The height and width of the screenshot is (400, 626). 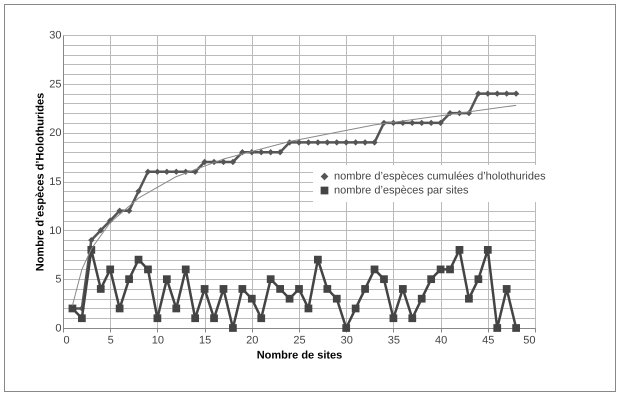 What do you see at coordinates (488, 340) in the screenshot?
I see `x-tick-label: 45` at bounding box center [488, 340].